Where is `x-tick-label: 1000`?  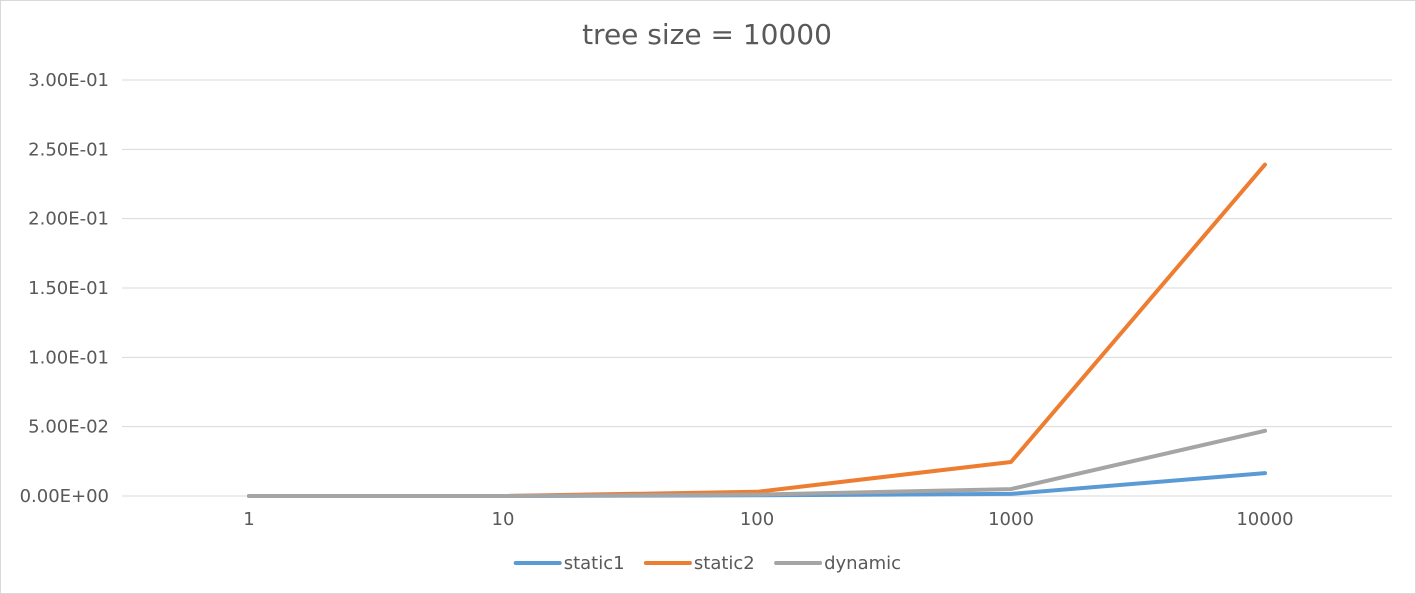 x-tick-label: 1000 is located at coordinates (1011, 519).